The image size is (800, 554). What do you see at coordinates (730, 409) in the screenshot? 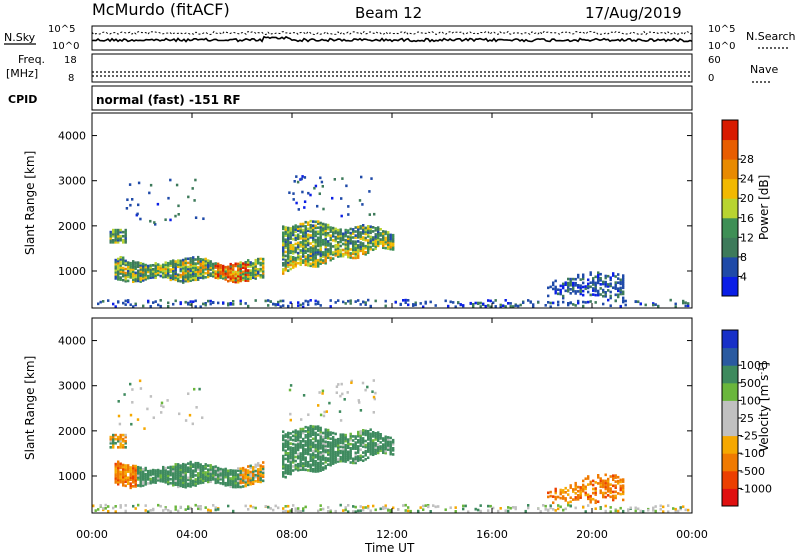
I see `velocity-colorbar-swatch` at bounding box center [730, 409].